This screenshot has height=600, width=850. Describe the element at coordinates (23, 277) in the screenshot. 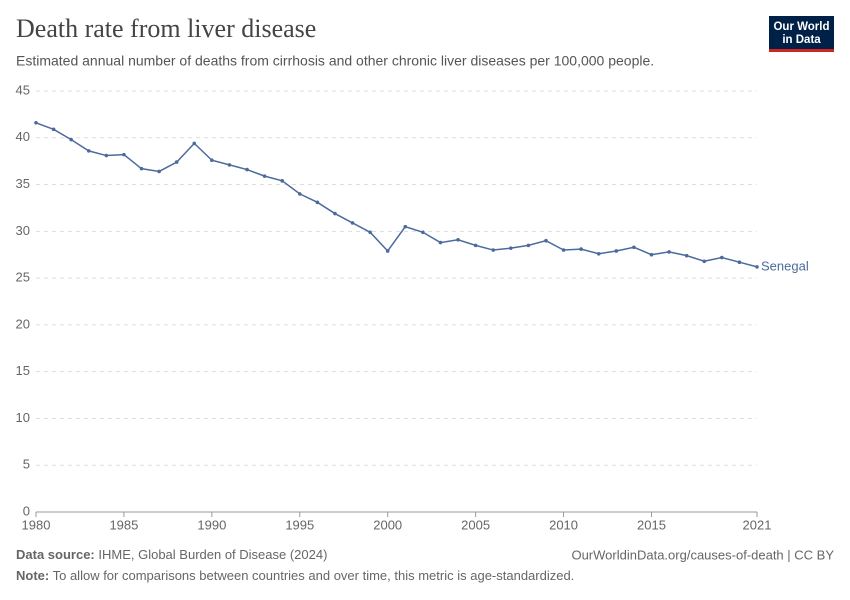

I see `y-tick-label: 25` at that location.